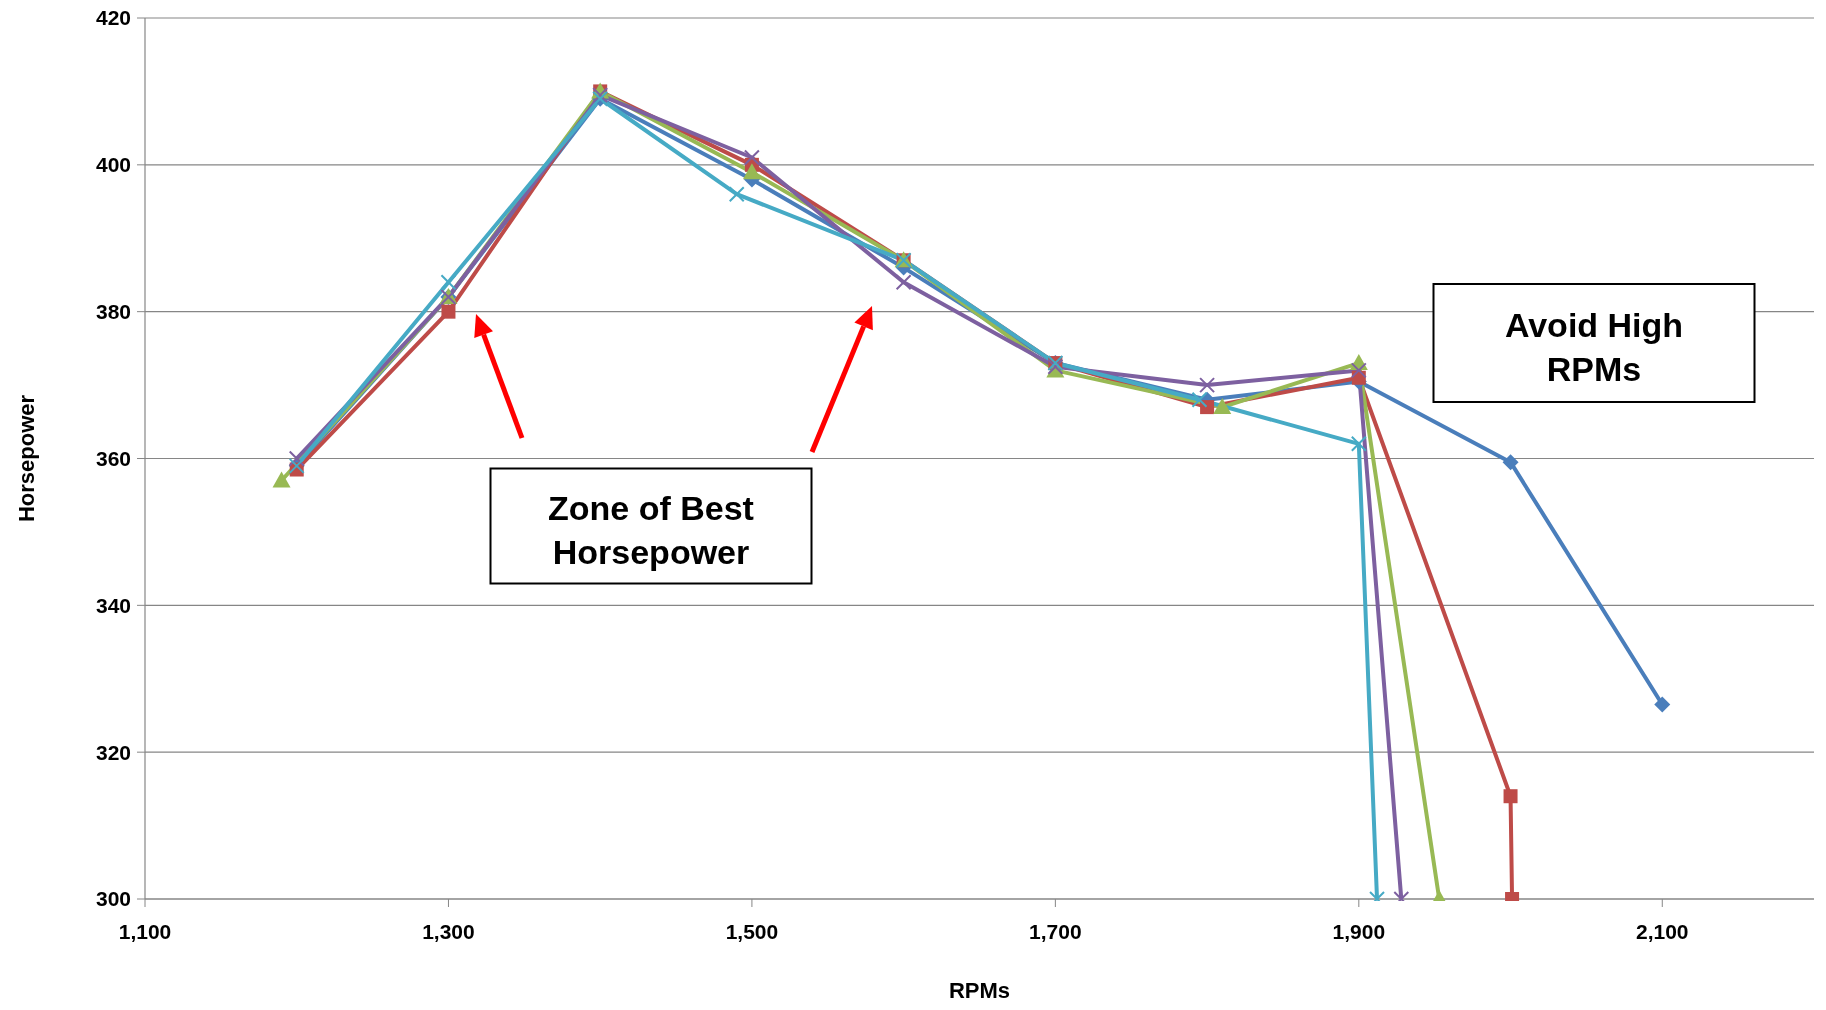 Image resolution: width=1826 pixels, height=1010 pixels. Describe the element at coordinates (145, 931) in the screenshot. I see `x-tick-label: 1,100` at that location.